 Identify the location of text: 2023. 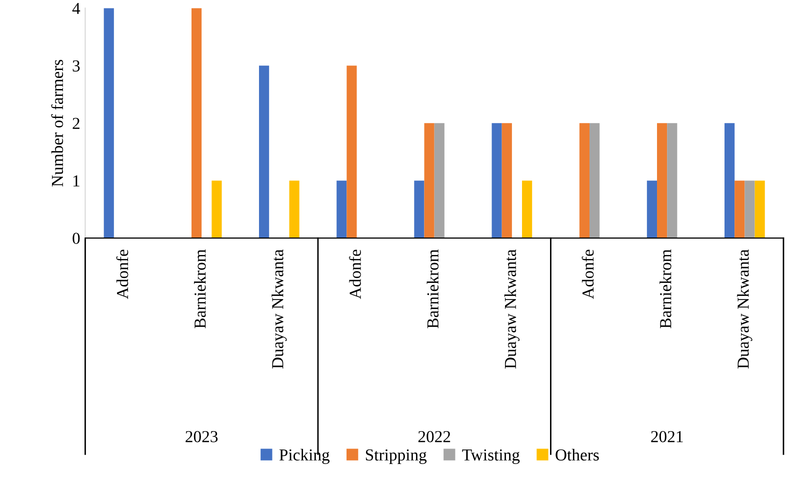
(202, 436).